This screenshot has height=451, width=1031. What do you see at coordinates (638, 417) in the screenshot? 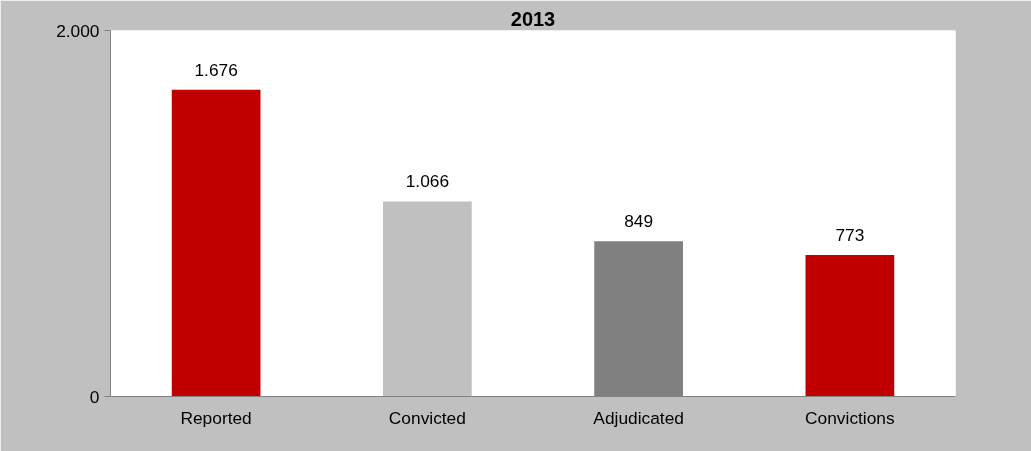
I see `x-tick-label: Adjudicated` at bounding box center [638, 417].